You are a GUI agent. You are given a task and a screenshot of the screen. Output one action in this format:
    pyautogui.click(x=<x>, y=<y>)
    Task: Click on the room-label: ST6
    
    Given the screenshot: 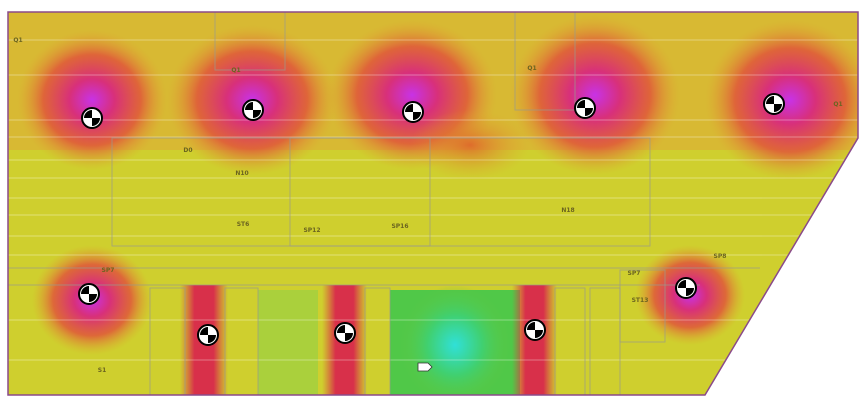 What is the action you would take?
    pyautogui.click(x=243, y=224)
    